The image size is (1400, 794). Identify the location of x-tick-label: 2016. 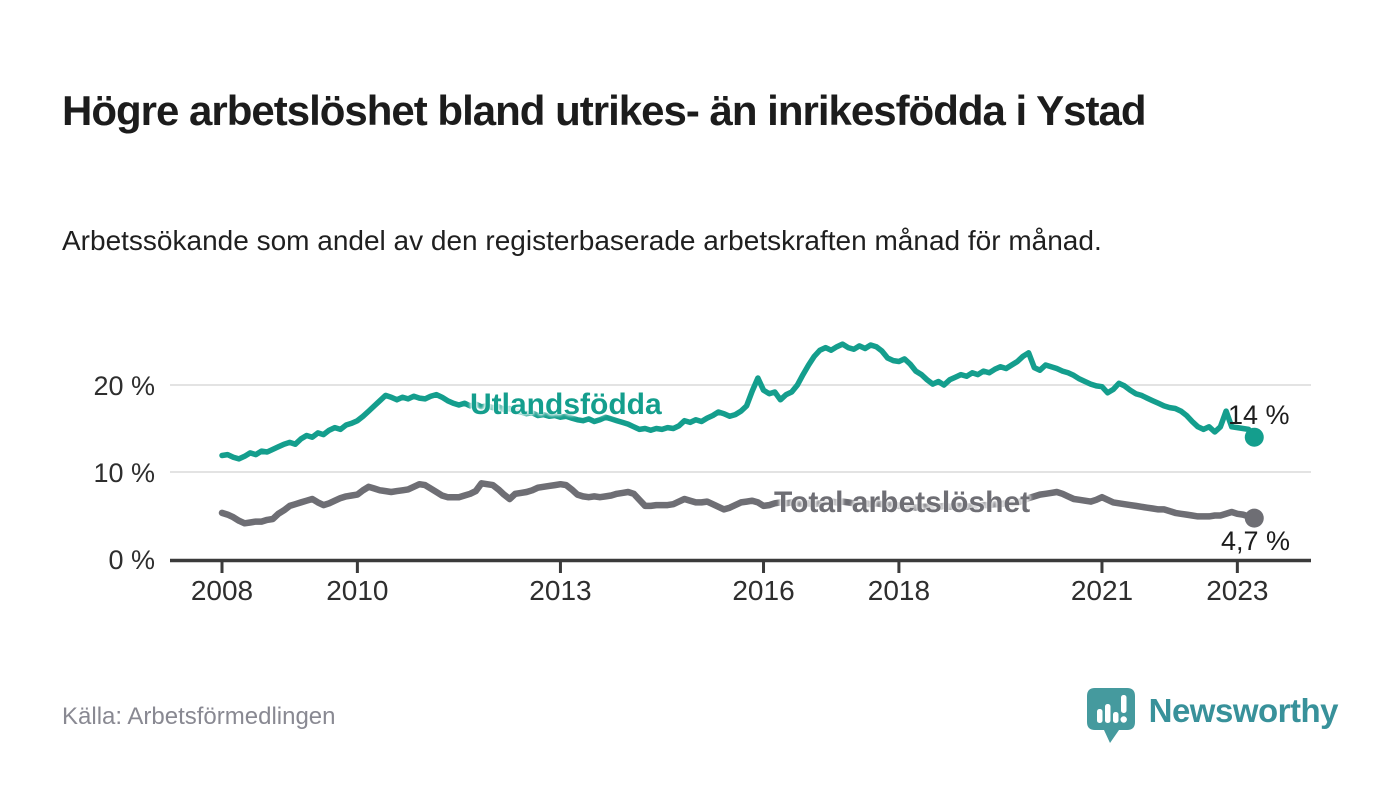
(763, 590).